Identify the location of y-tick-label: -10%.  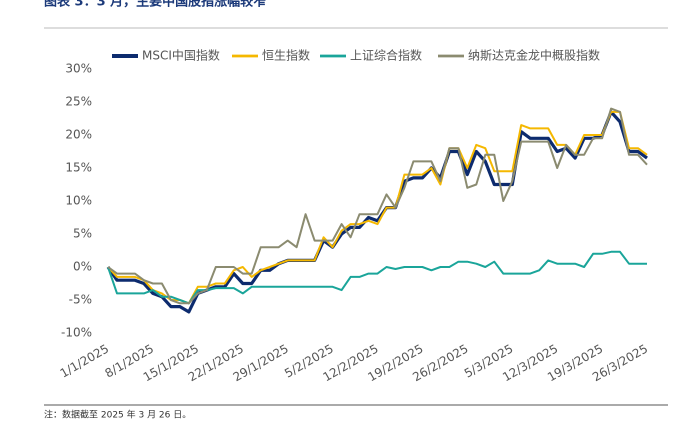
(76, 333).